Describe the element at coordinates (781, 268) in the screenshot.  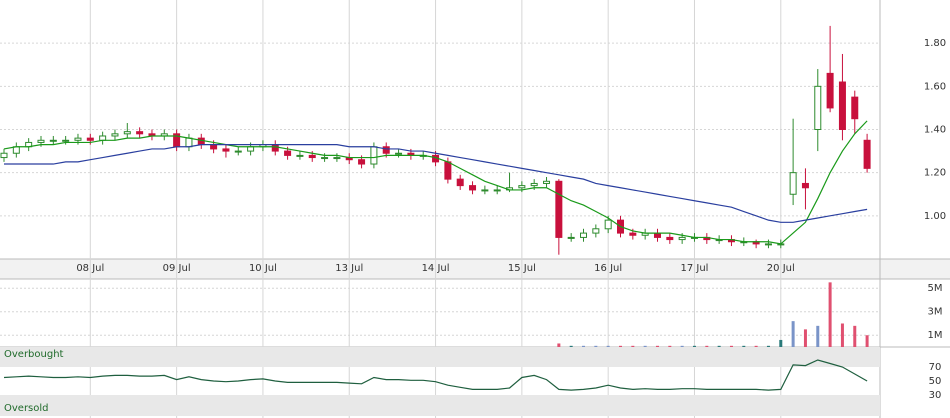
I see `x-tick-label: 20 Jul` at that location.